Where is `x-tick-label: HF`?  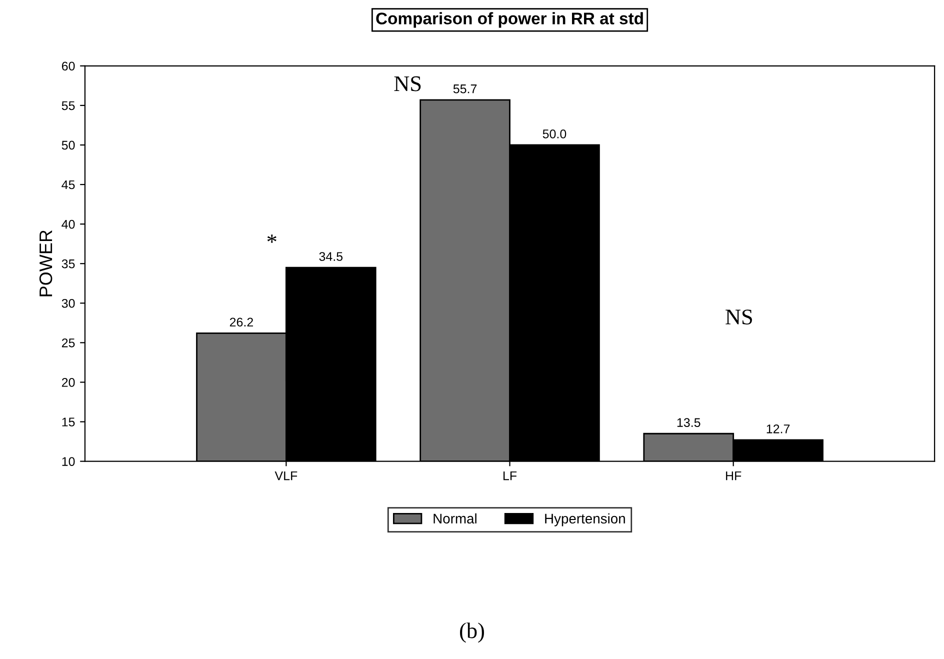 x-tick-label: HF is located at coordinates (734, 475).